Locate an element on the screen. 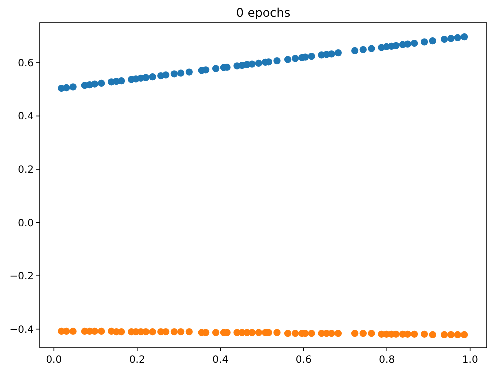 This screenshot has height=371, width=495. y-tick-label: 0.2 is located at coordinates (26, 170).